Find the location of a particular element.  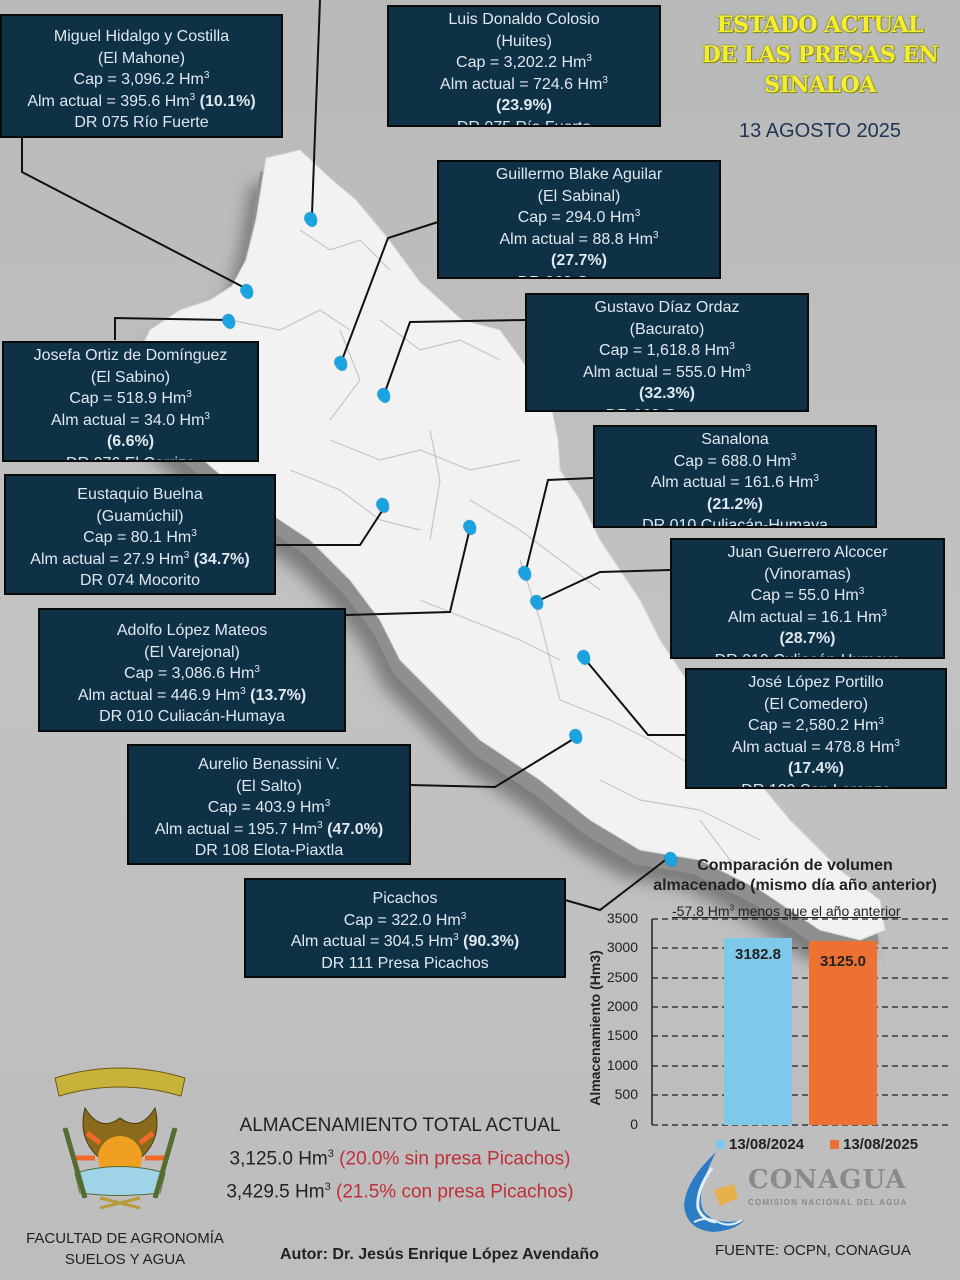

dam-storage: Alm actual = 195.7 Hm3 (47.0%) is located at coordinates (269, 828).